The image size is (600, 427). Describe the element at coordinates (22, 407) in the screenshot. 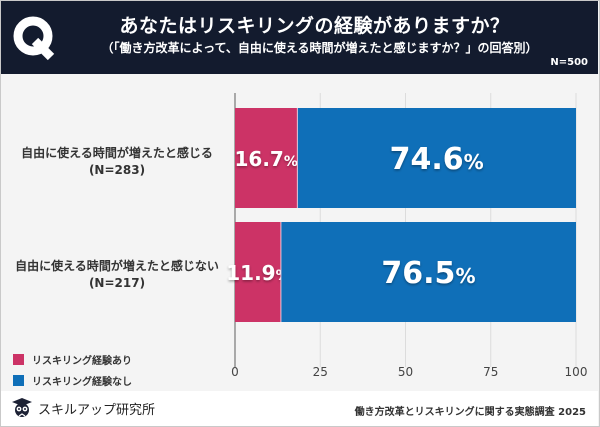

I see `owl-graduate-icon` at that location.